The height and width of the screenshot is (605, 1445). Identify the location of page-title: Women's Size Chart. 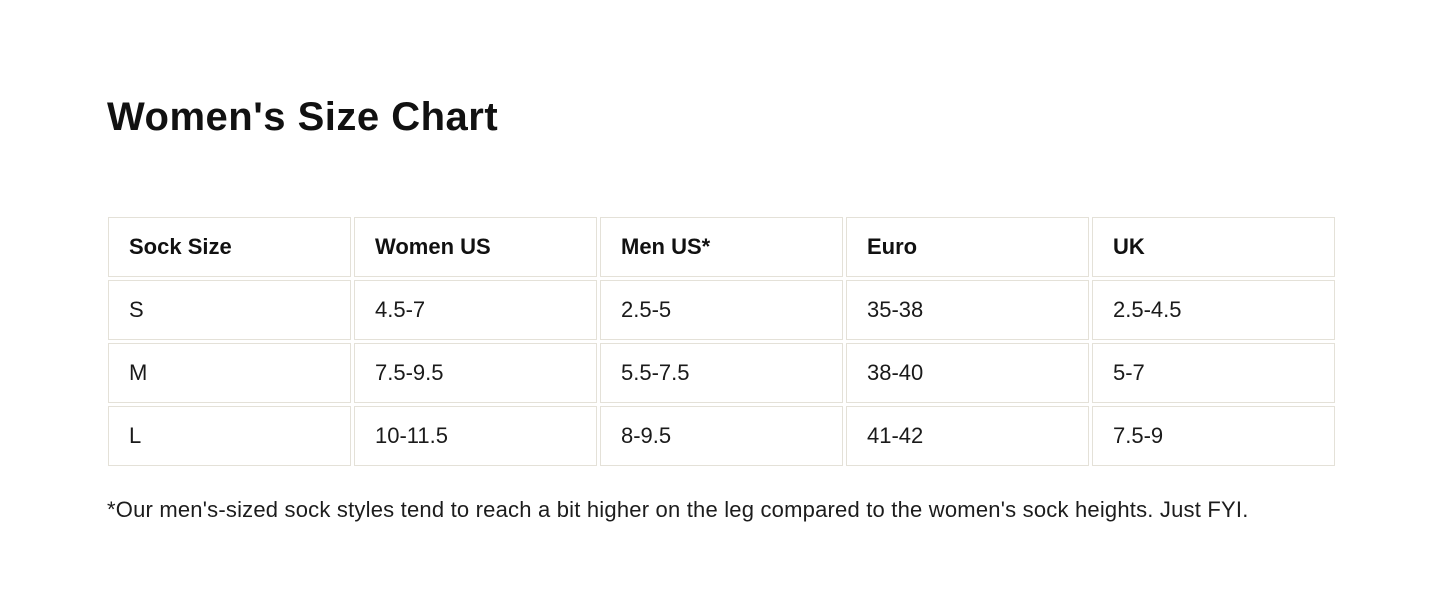
(303, 117).